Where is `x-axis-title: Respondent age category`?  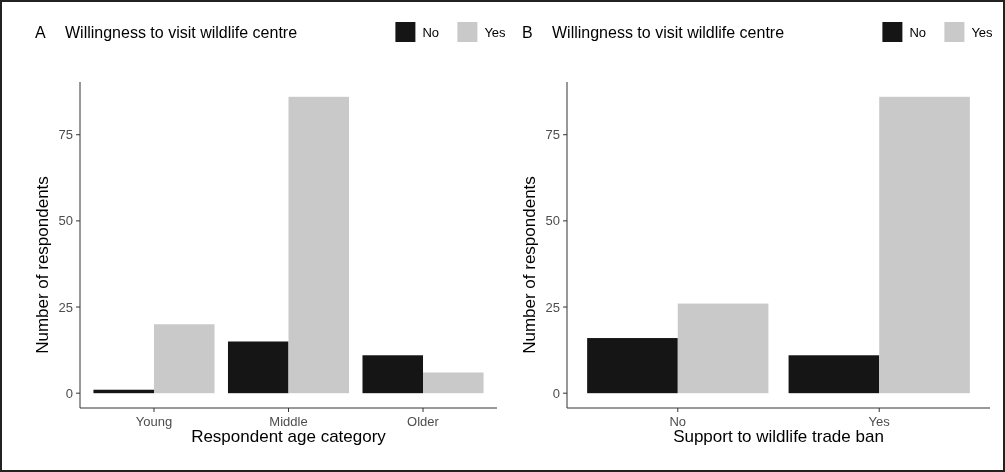 x-axis-title: Respondent age category is located at coordinates (289, 436).